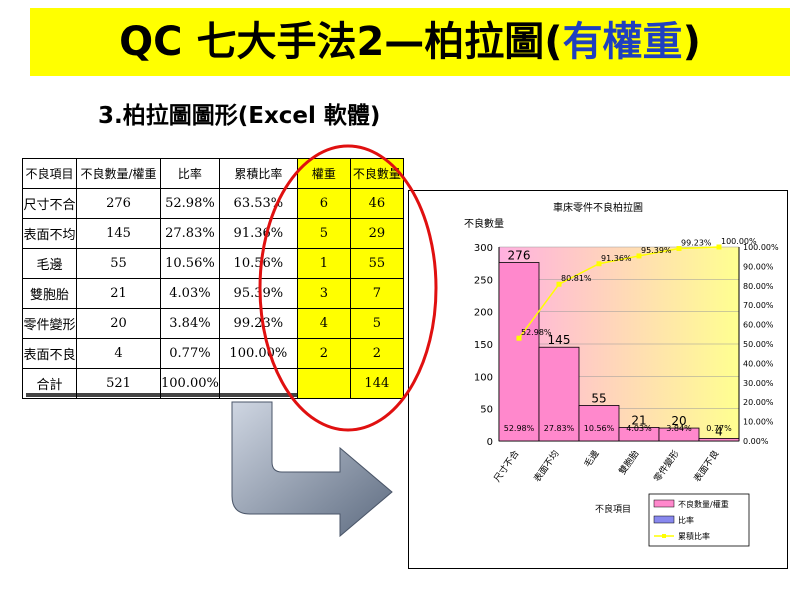 The height and width of the screenshot is (589, 806). Describe the element at coordinates (758, 286) in the screenshot. I see `y2-tick-label: 80.00%` at that location.